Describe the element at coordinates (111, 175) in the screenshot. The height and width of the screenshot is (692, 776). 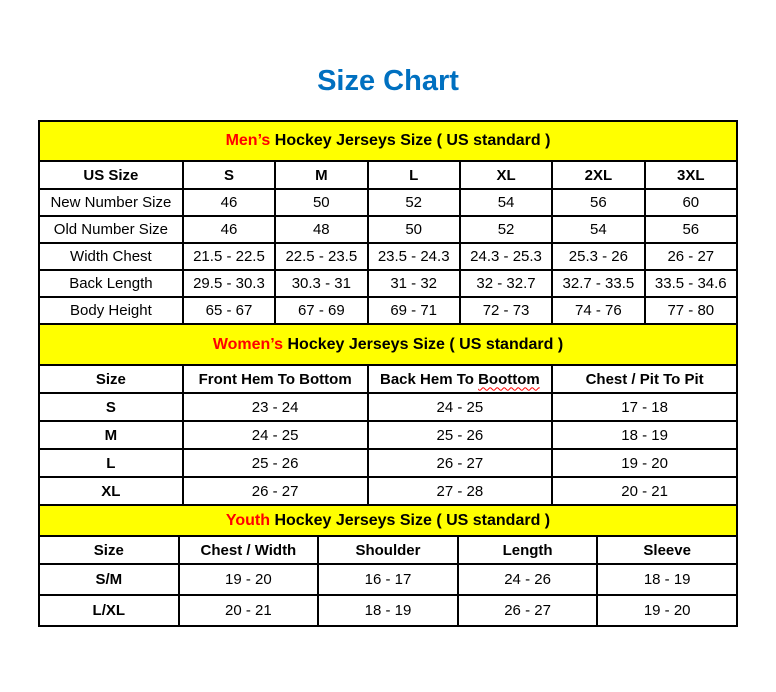
I see `column-header: US Size` at that location.